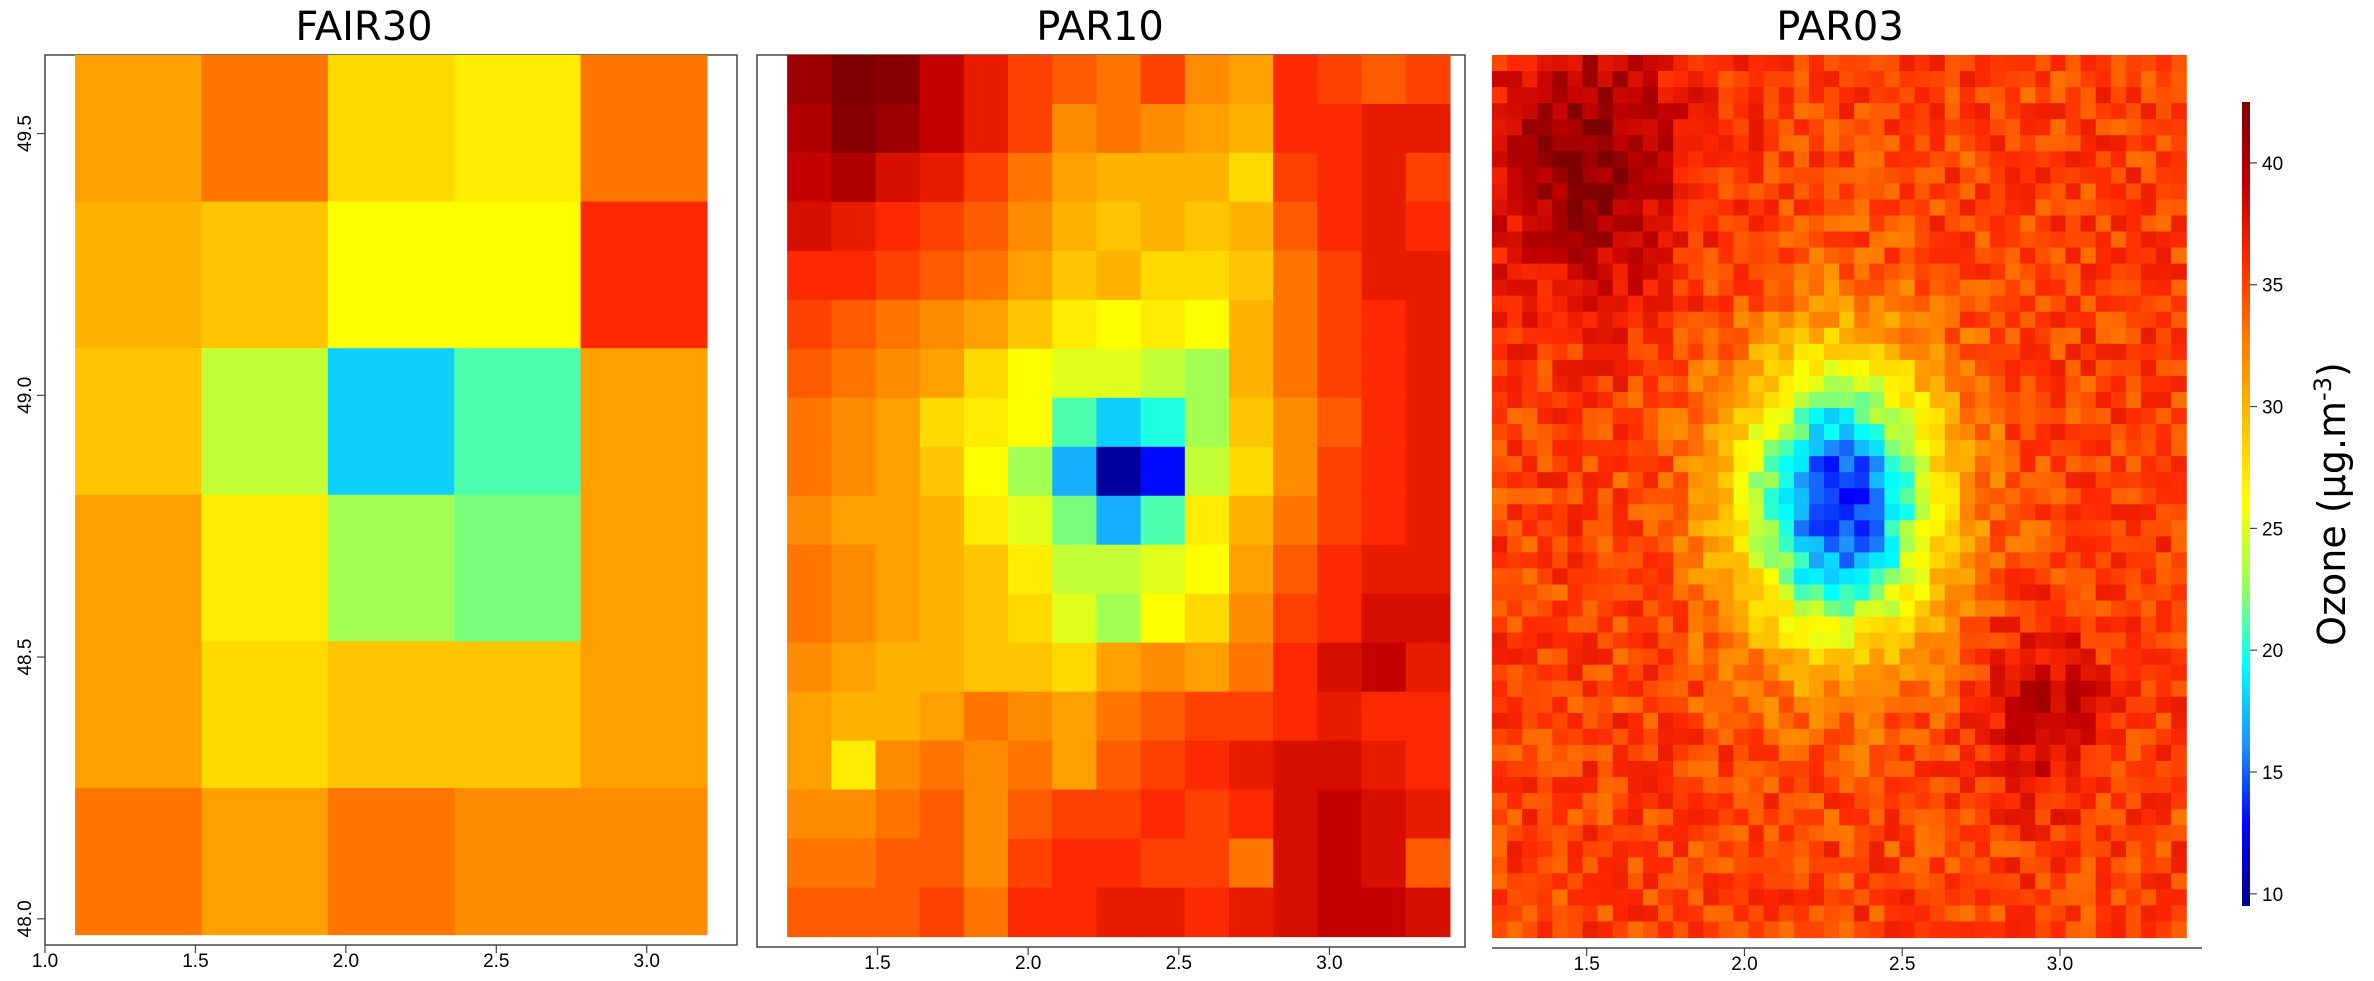 The height and width of the screenshot is (981, 2374). I want to click on x-tick-label: 3.0, so click(1329, 963).